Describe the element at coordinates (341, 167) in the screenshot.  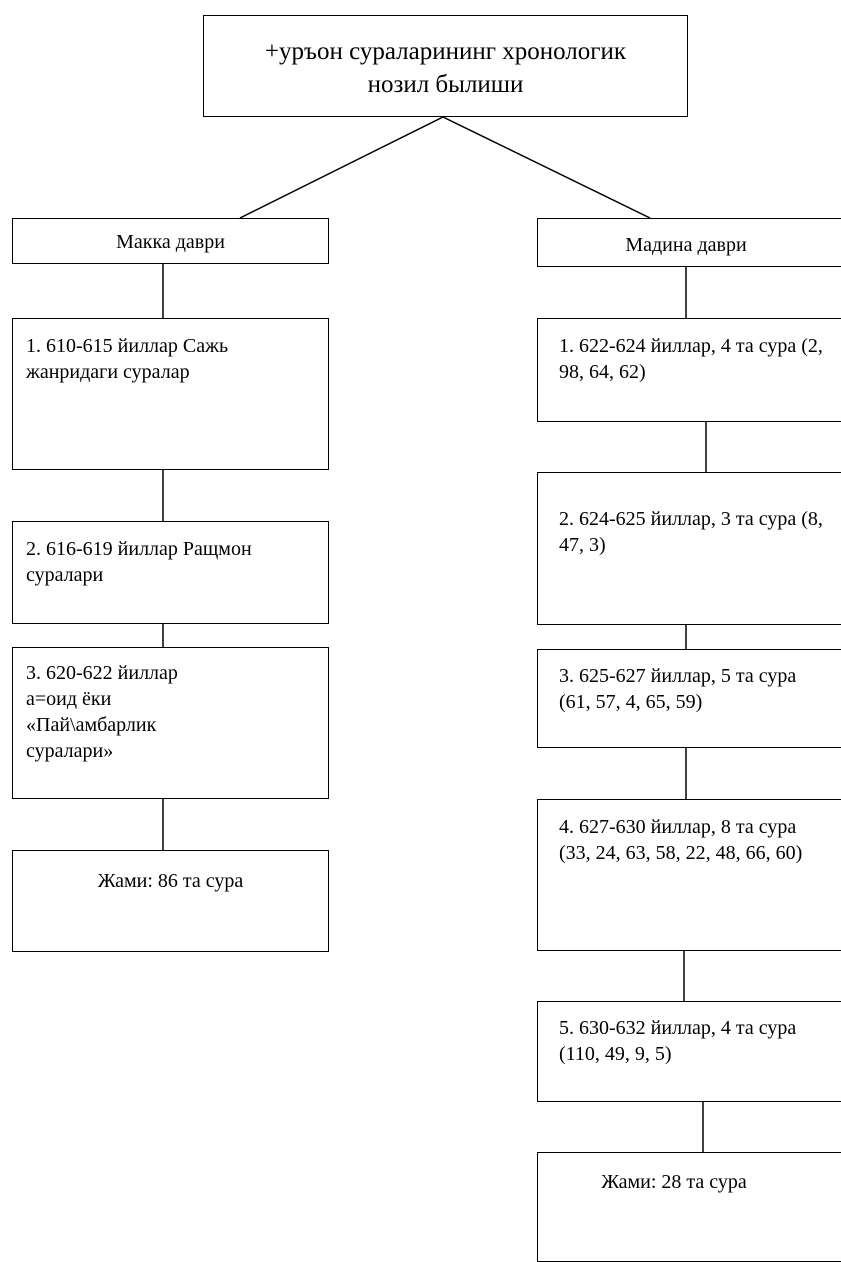
I see `connector-title-to-mecca` at that location.